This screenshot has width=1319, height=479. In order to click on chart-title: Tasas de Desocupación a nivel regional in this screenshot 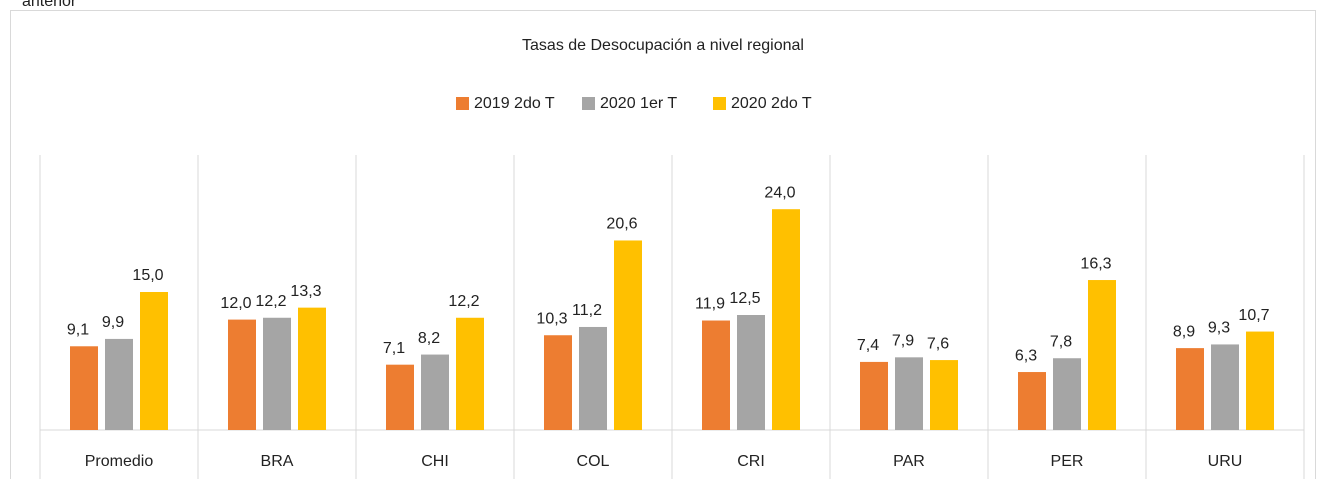, I will do `click(663, 45)`.